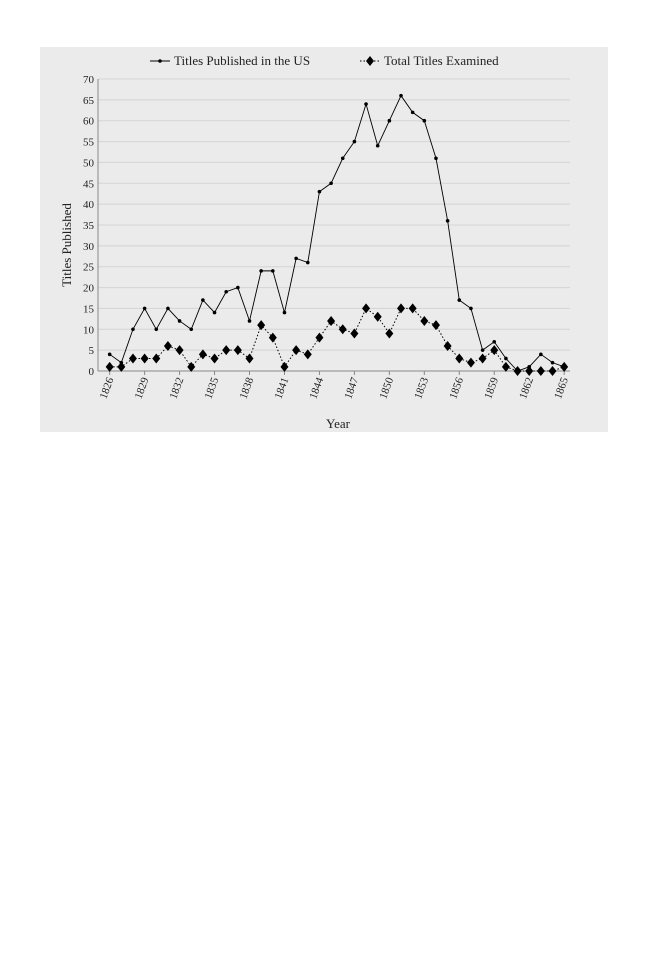 This screenshot has width=648, height=977. Describe the element at coordinates (89, 143) in the screenshot. I see `y-tick-label: 55` at that location.